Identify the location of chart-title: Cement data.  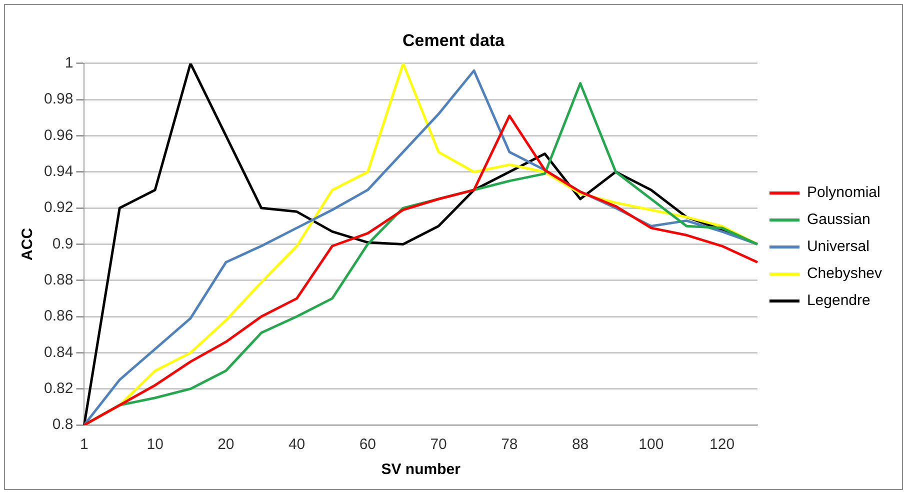
(454, 40).